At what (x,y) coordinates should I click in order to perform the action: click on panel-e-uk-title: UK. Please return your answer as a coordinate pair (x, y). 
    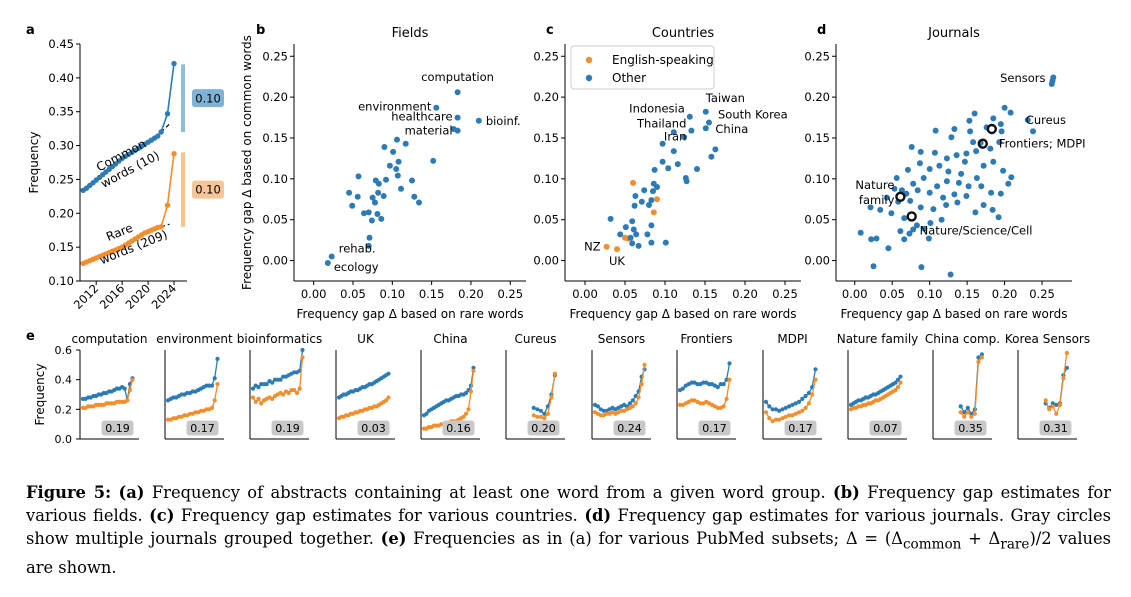
    Looking at the image, I should click on (366, 339).